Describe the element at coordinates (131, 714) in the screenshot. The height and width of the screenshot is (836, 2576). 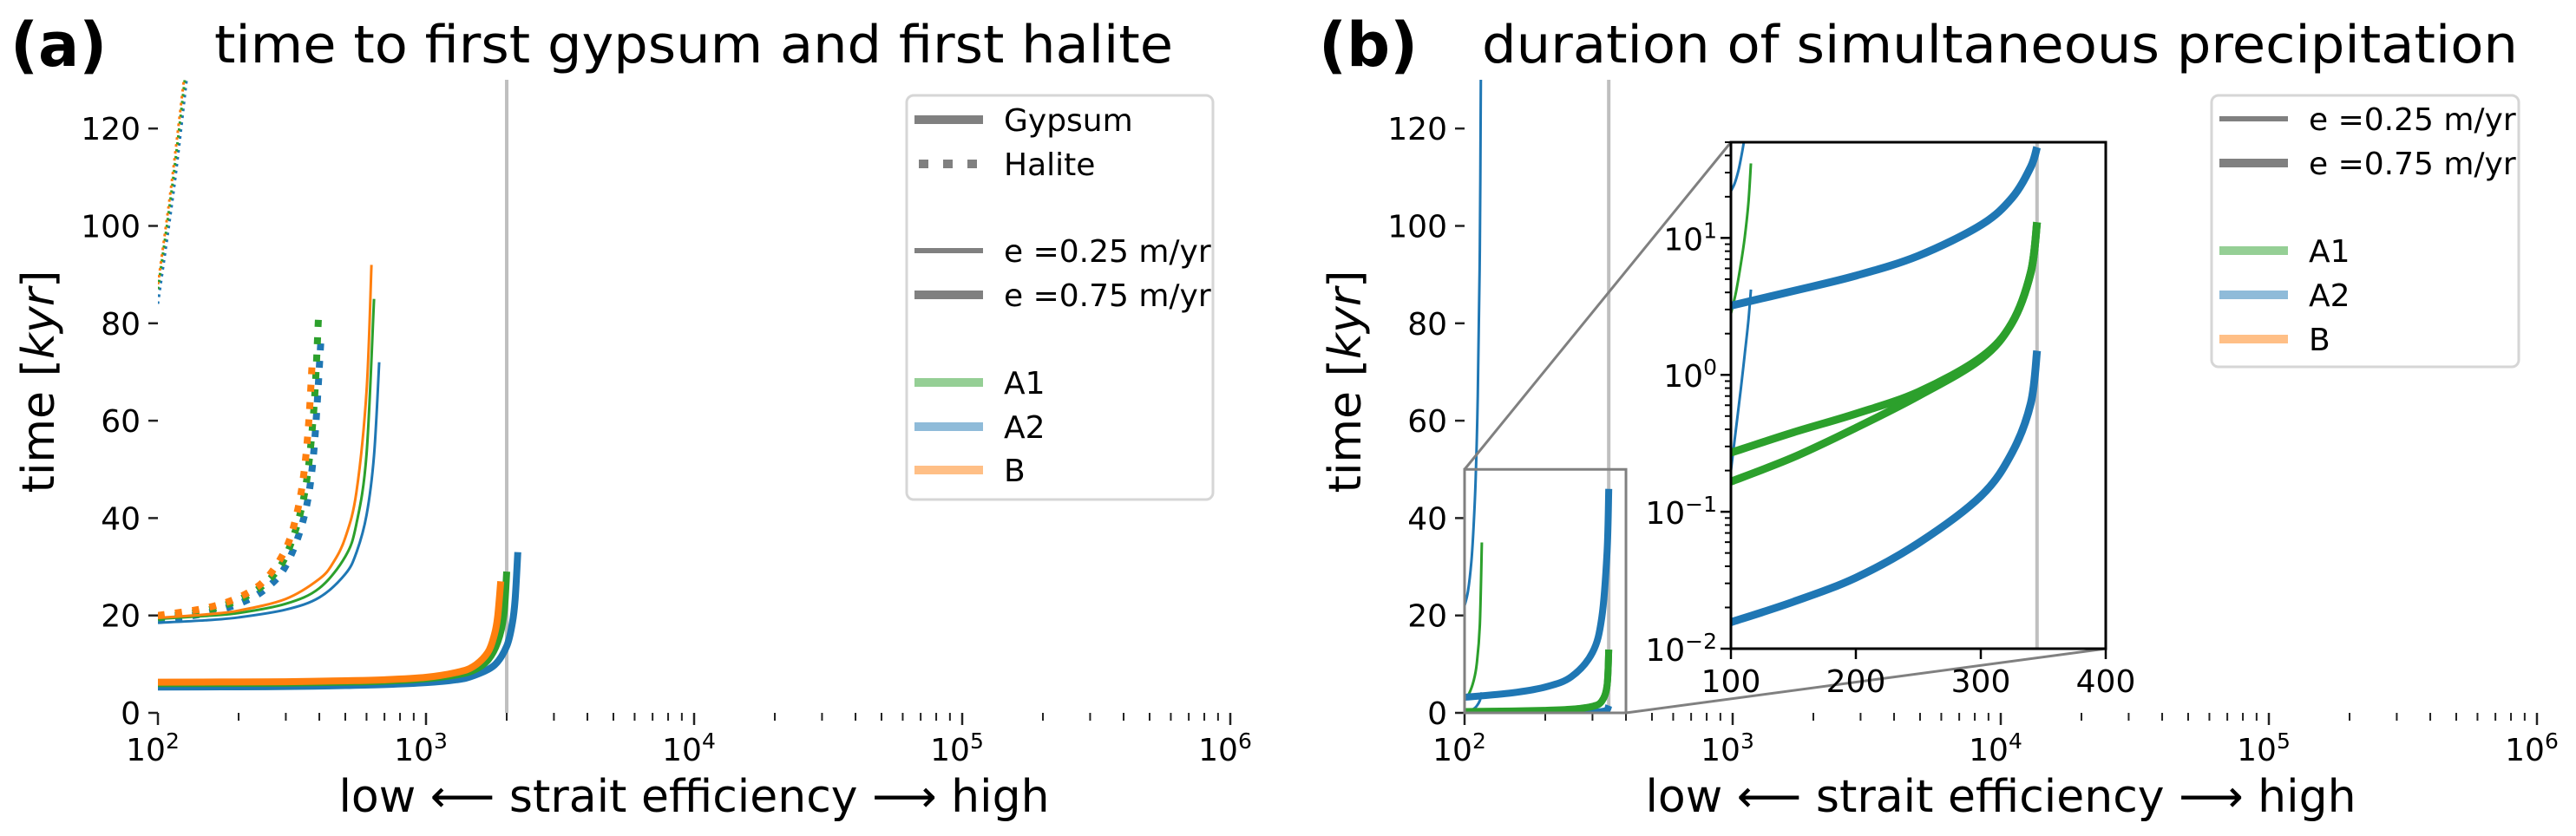
I see `y-tick-label: 0` at that location.